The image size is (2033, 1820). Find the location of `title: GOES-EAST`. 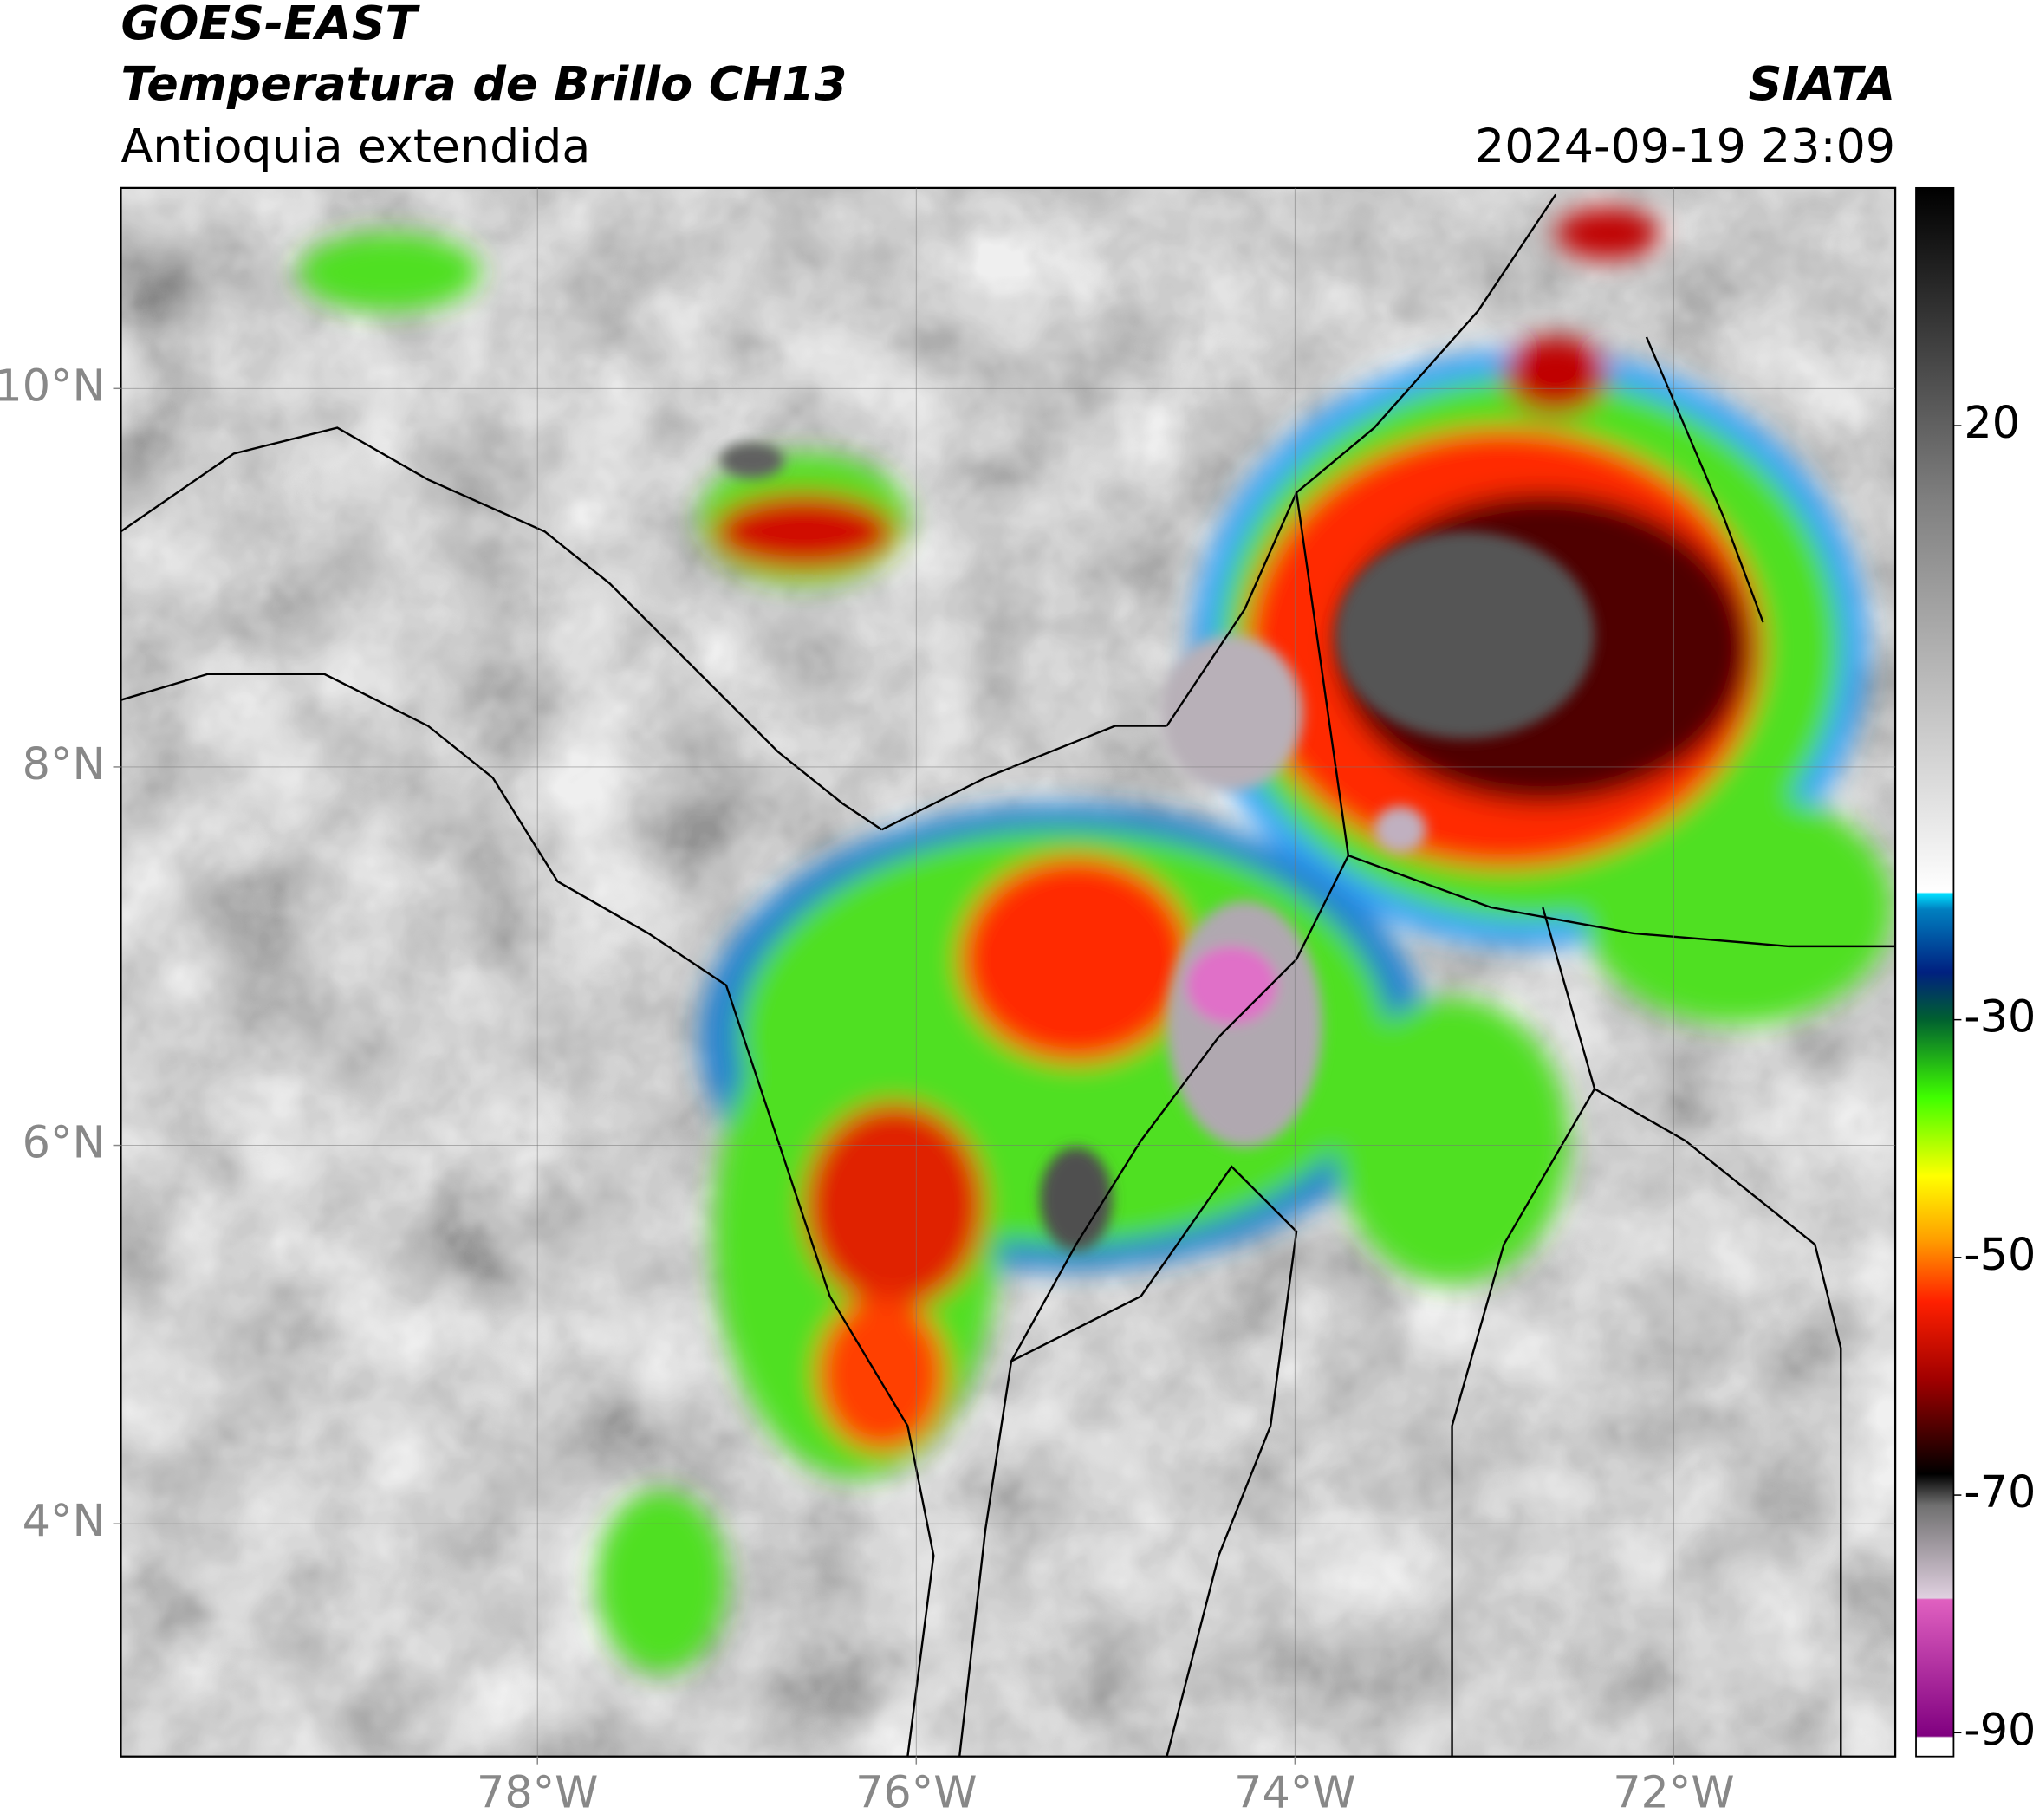

title: GOES-EAST is located at coordinates (270, 25).